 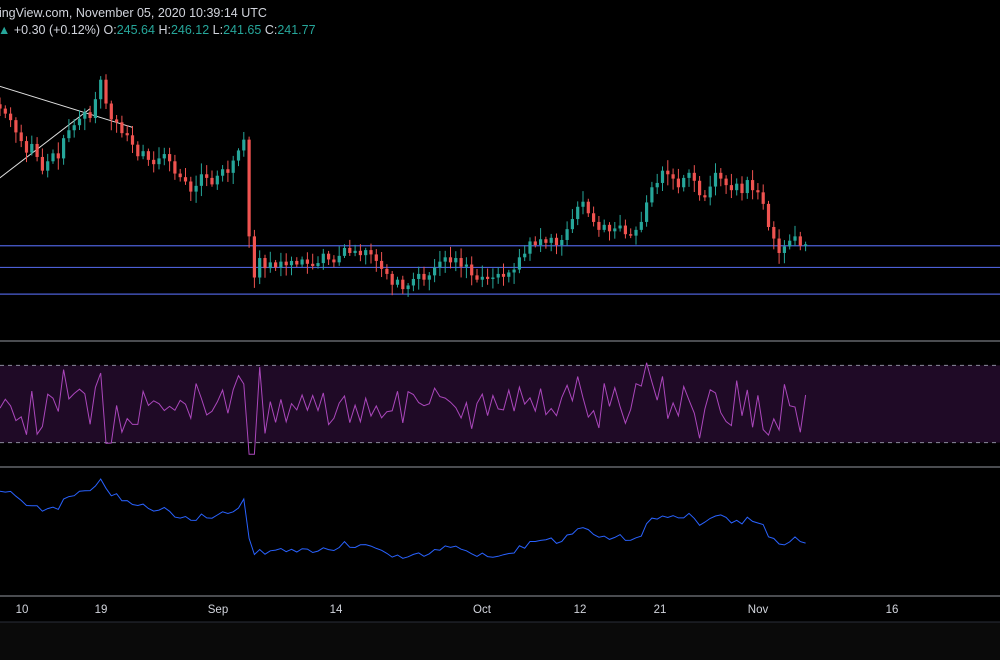 I want to click on time-tick-label: 10, so click(x=22, y=610).